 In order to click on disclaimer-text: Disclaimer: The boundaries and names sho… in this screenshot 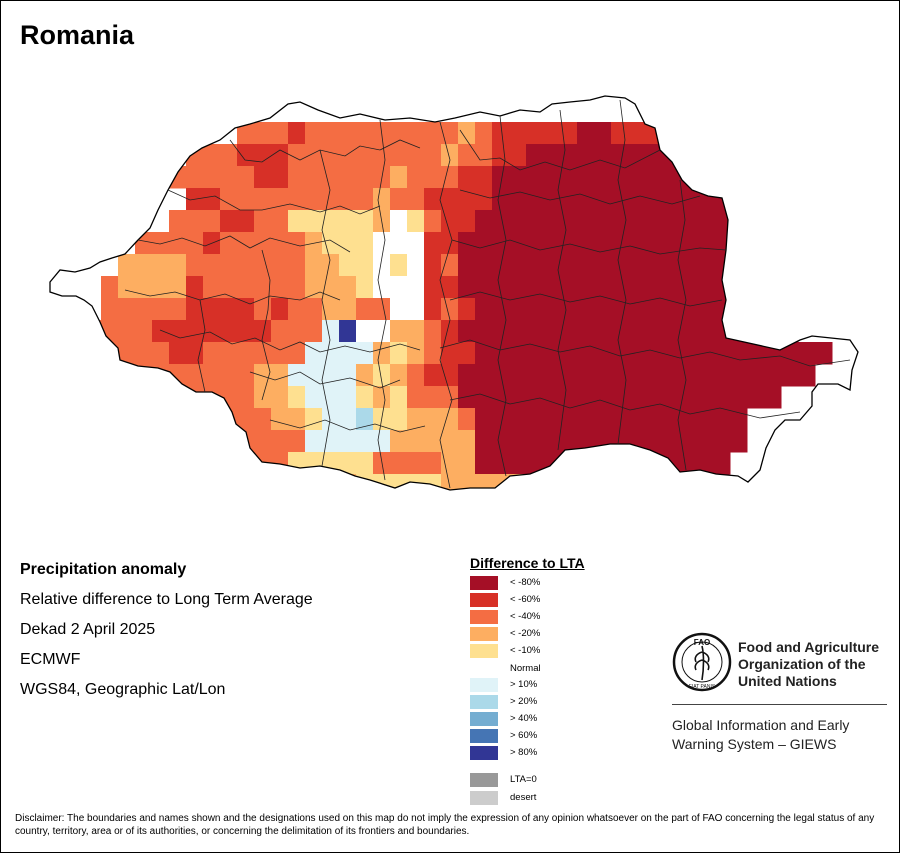, I will do `click(445, 825)`.